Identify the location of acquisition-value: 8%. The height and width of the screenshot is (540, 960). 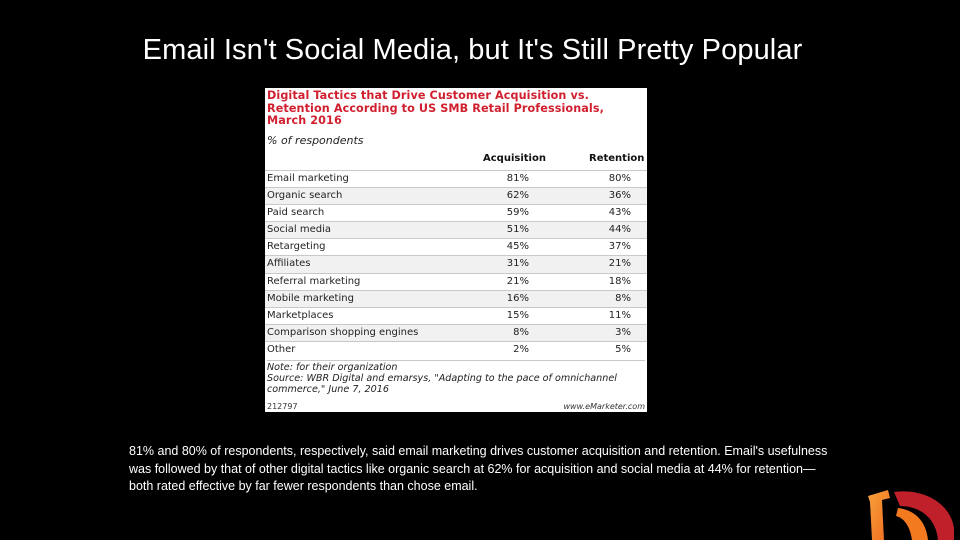
(521, 332).